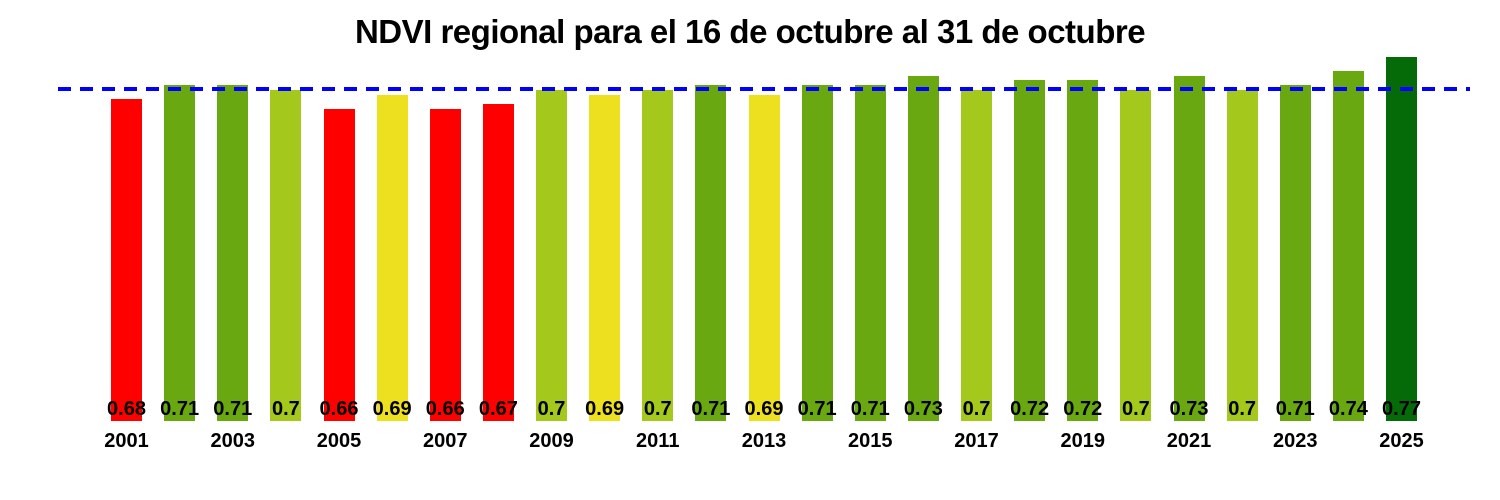  What do you see at coordinates (126, 260) in the screenshot?
I see `bar-2001` at bounding box center [126, 260].